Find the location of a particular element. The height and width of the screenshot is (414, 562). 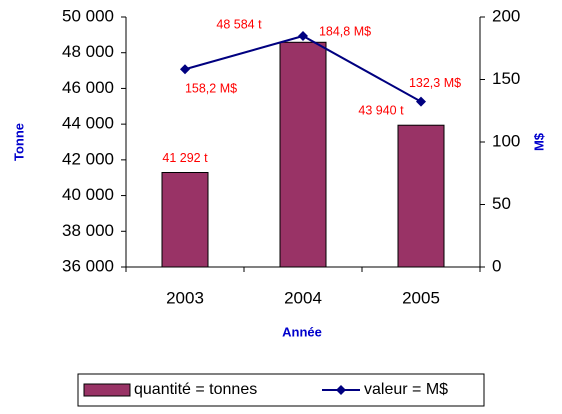

y-tick-label: 44 000 is located at coordinates (88, 123).